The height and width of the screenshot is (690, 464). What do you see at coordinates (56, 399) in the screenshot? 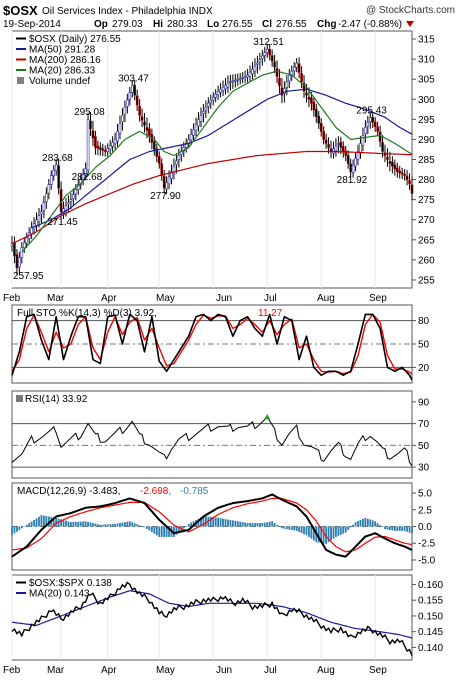
I see `rsi-legend: RSI(14) 33.92` at bounding box center [56, 399].